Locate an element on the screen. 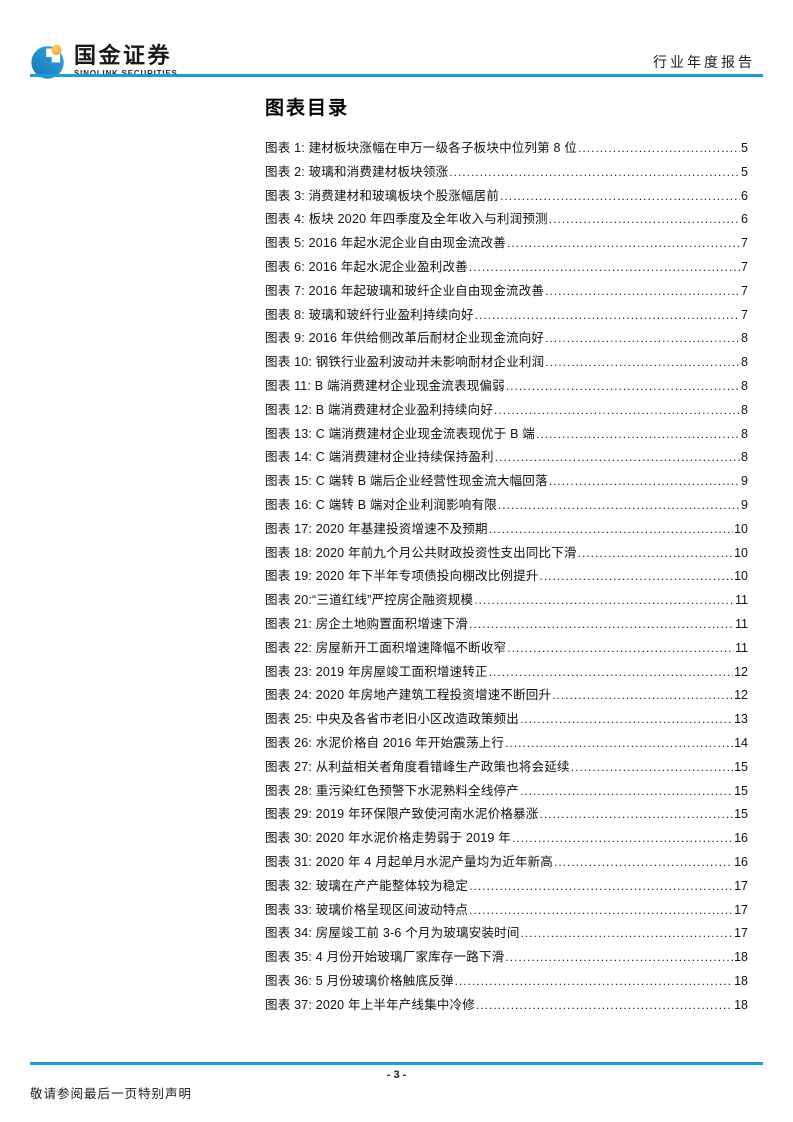  toc-entry-label: 图表 37: 2020 年上半年产线集中冷修 is located at coordinates (370, 1004).